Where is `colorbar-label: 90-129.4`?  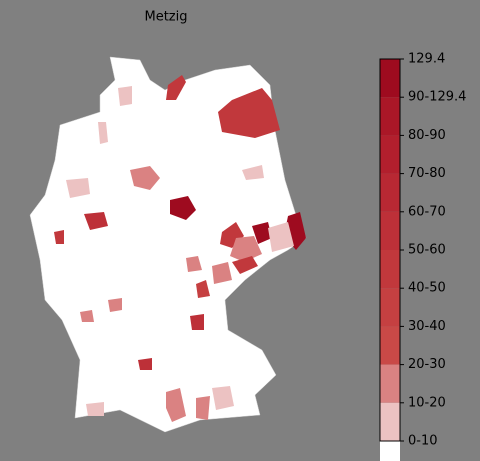 colorbar-label: 90-129.4 is located at coordinates (437, 97).